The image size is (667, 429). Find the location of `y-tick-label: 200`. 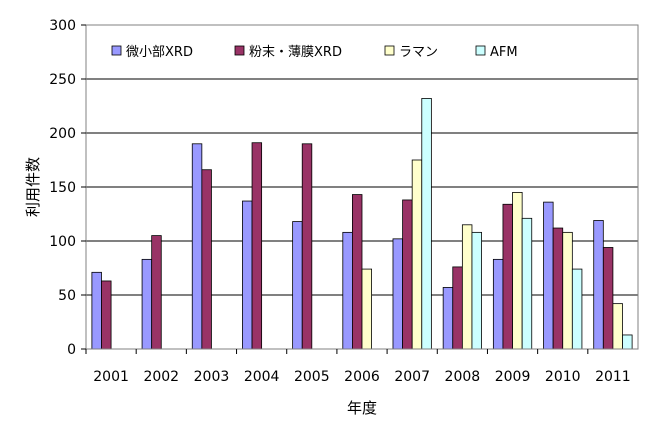

y-tick-label: 200 is located at coordinates (62, 134).